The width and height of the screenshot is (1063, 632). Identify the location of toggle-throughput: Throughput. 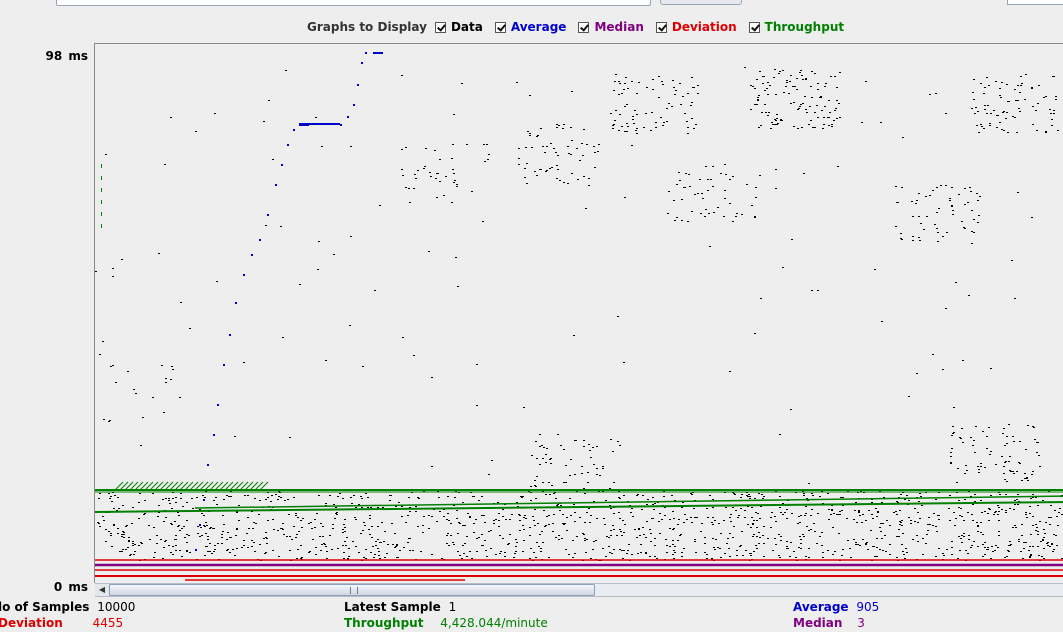
(796, 27).